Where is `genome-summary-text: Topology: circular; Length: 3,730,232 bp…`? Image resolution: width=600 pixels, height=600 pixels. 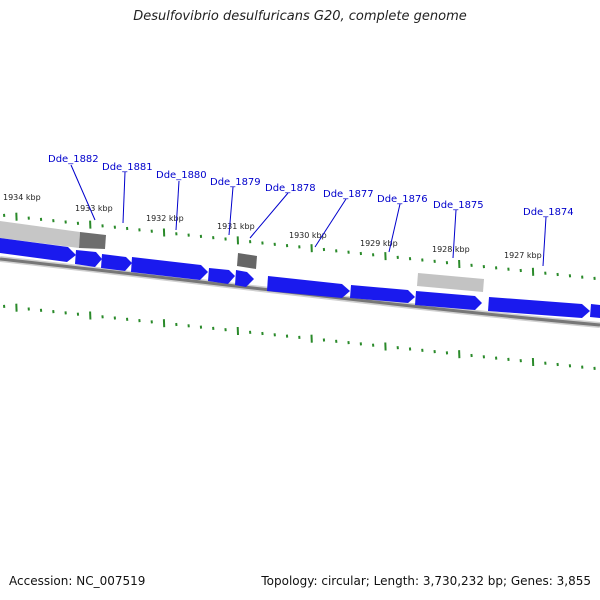 genome-summary-text: Topology: circular; Length: 3,730,232 bp… is located at coordinates (426, 581).